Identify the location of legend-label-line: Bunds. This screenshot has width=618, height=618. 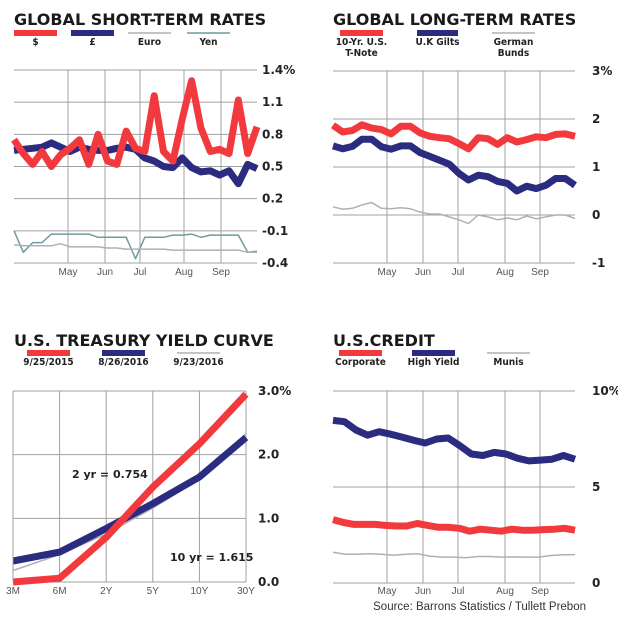
(513, 53).